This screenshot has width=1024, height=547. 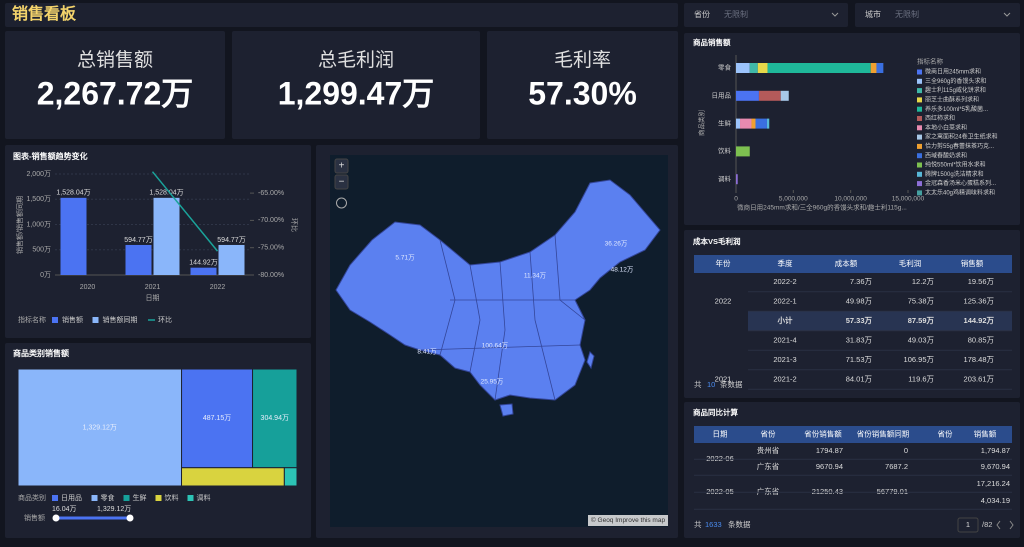 I want to click on map-attribution: © Geoq Improve this map, so click(x=628, y=520).